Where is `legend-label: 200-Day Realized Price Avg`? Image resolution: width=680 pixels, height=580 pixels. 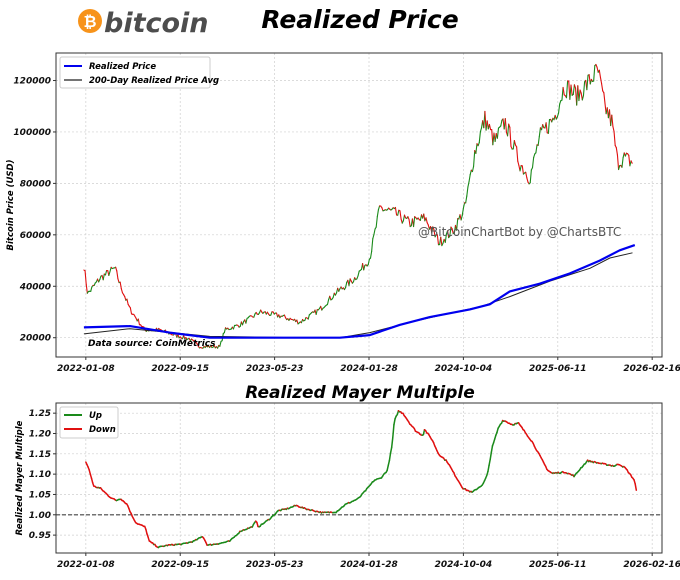
legend-label: 200-Day Realized Price Avg is located at coordinates (154, 81).